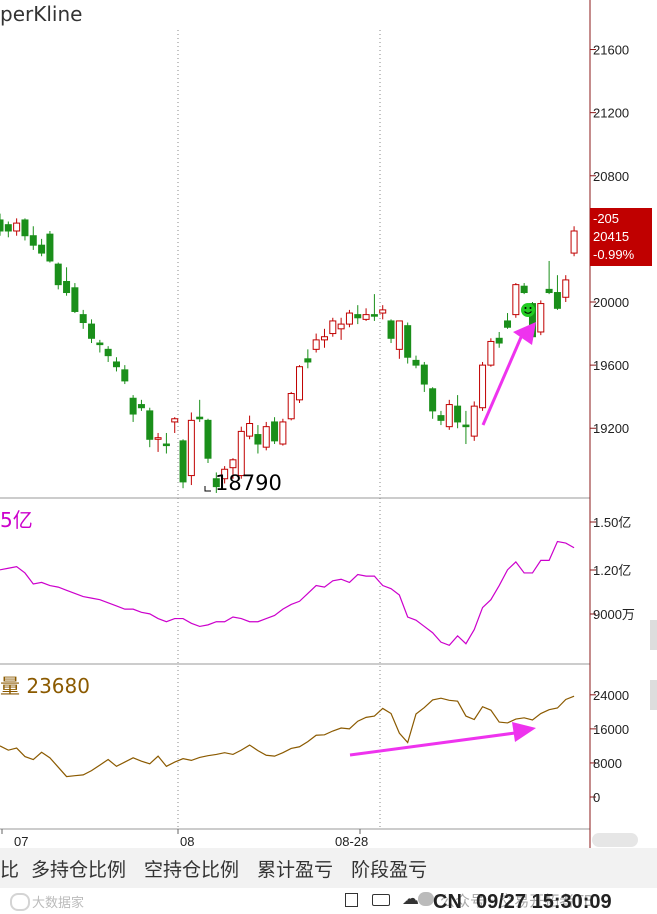 The width and height of the screenshot is (657, 914). I want to click on smiley-face-icon, so click(528, 310).